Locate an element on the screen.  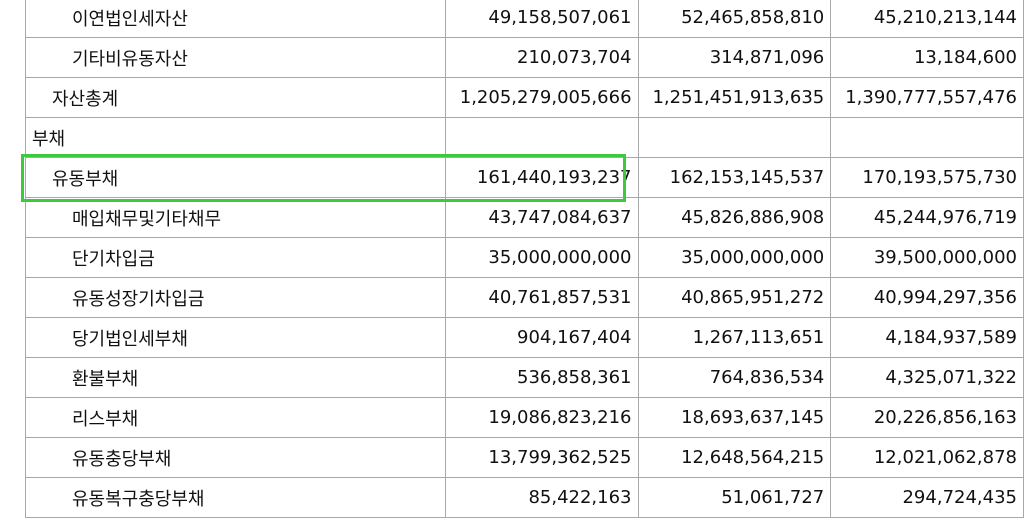
amount-cell-period-2: 764,836,534 is located at coordinates (734, 377).